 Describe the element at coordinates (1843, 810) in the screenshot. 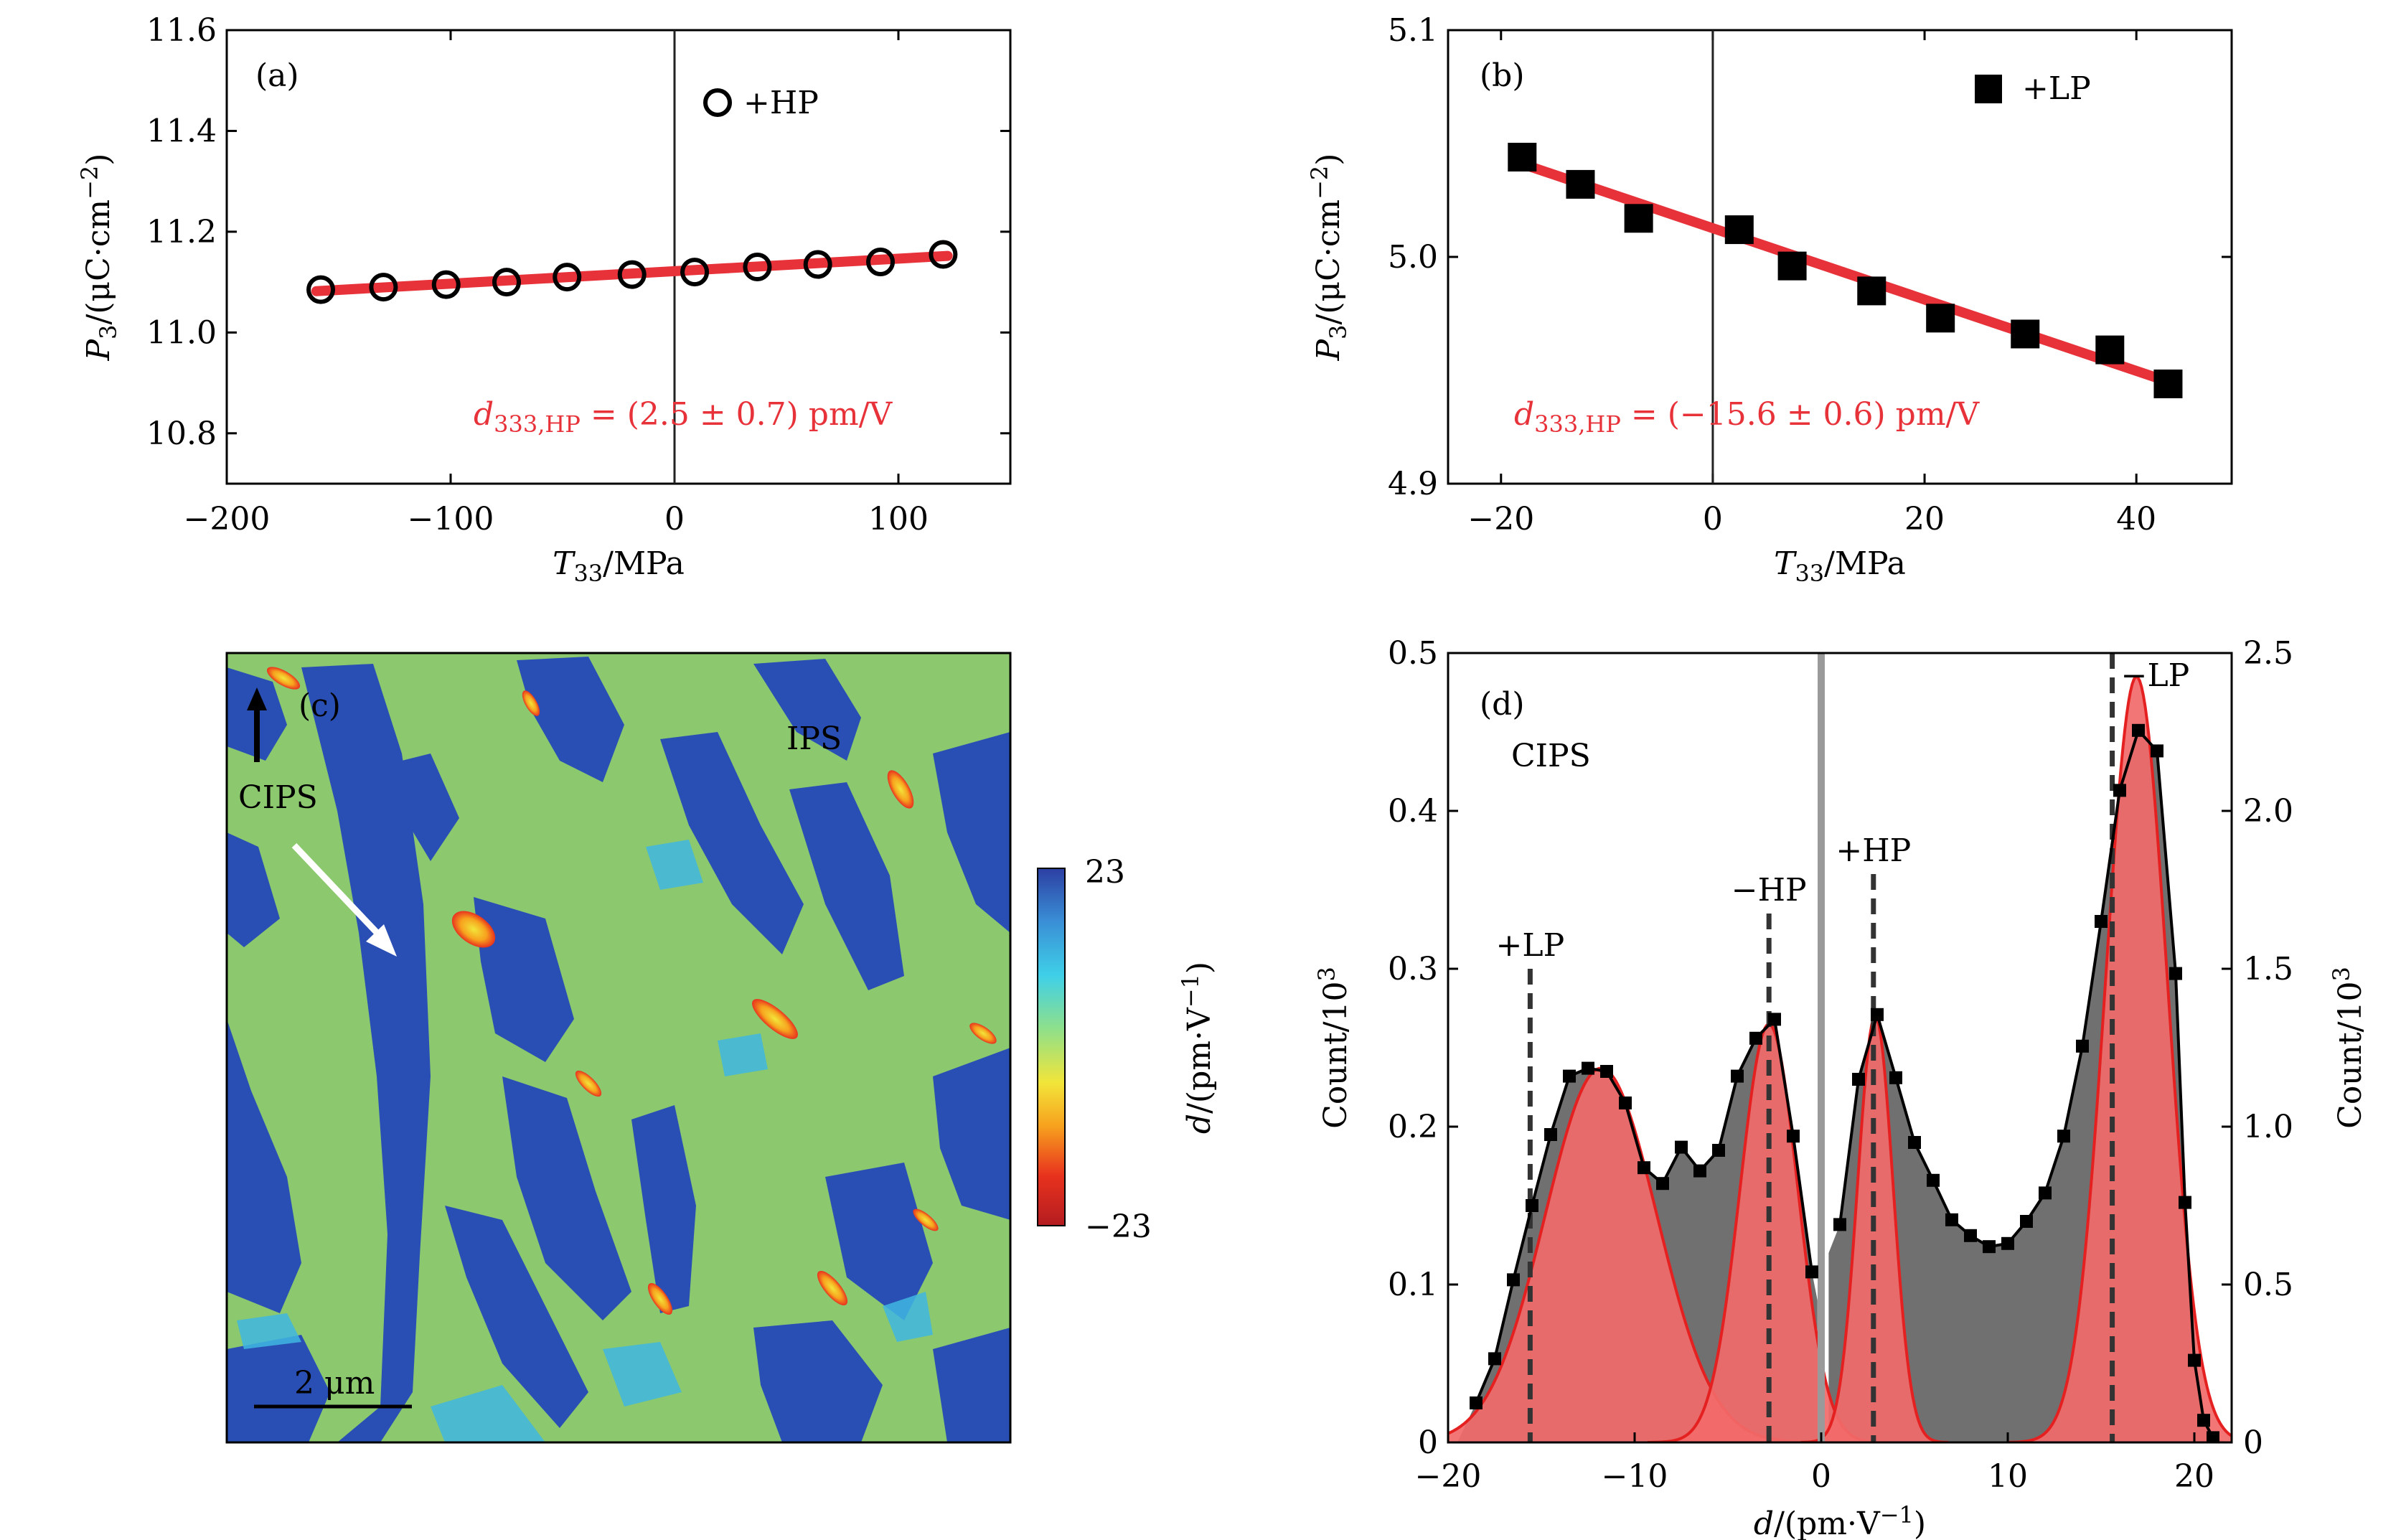

I see `peak-labels: +LP −HP +HP −LP` at that location.